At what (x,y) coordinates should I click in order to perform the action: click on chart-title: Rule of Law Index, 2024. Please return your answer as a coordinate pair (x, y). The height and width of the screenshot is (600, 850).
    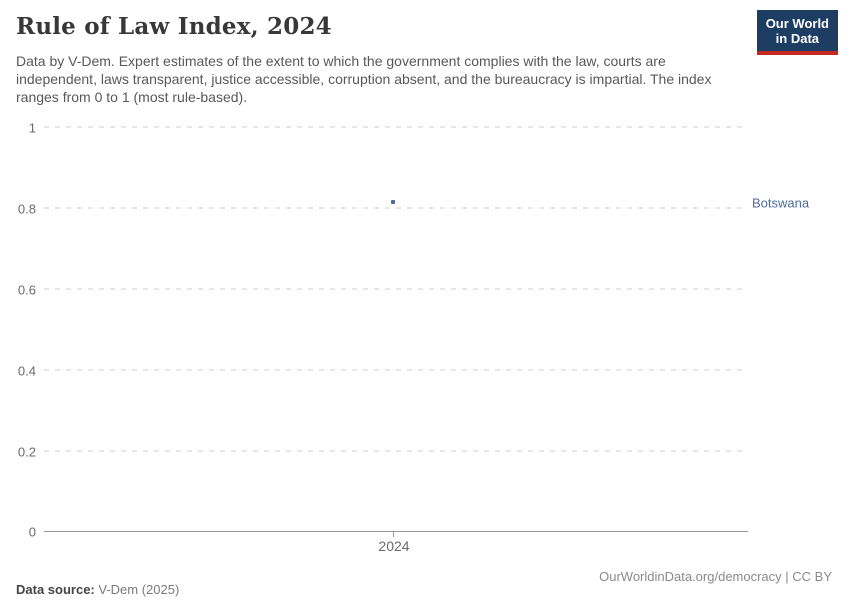
    Looking at the image, I should click on (174, 26).